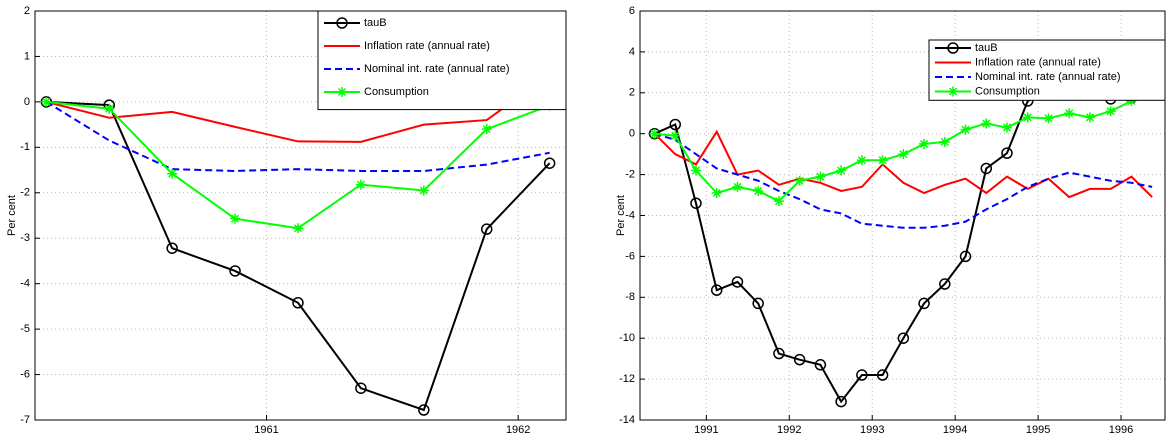 The height and width of the screenshot is (438, 1166). I want to click on x-tick-label: 1993, so click(872, 430).